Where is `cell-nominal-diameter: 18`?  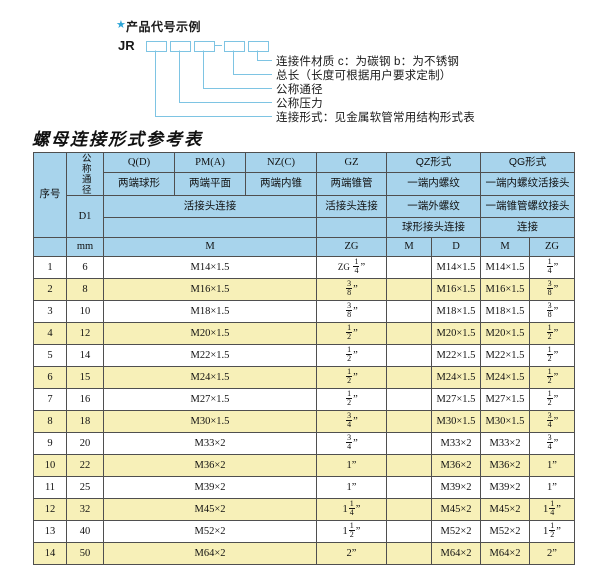
cell-nominal-diameter: 18 is located at coordinates (85, 421).